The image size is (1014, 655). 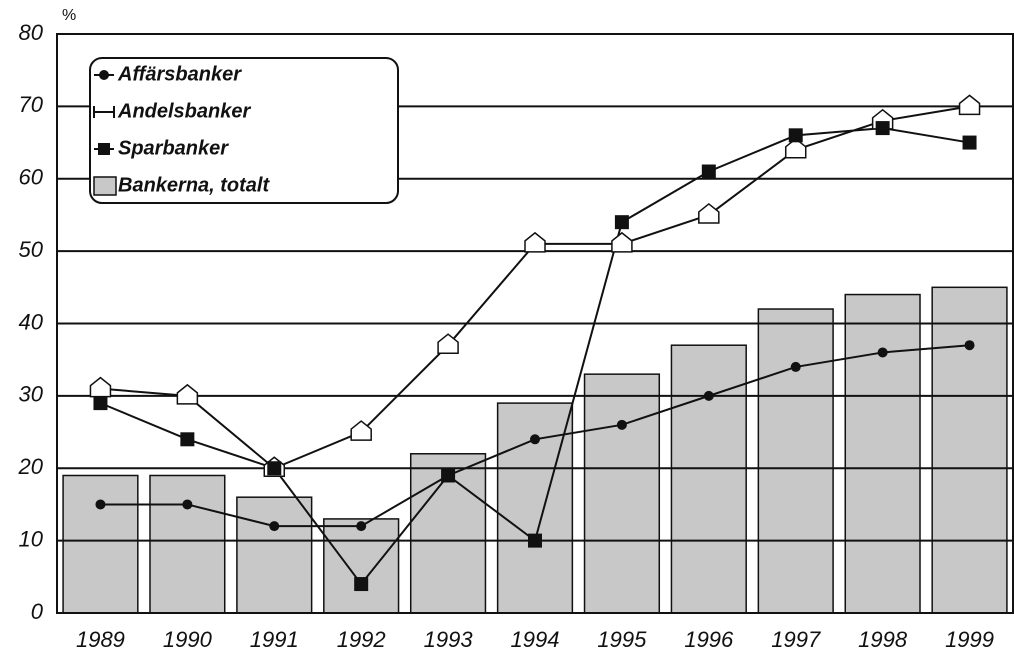 I want to click on y-tick-label: 10, so click(x=31, y=538).